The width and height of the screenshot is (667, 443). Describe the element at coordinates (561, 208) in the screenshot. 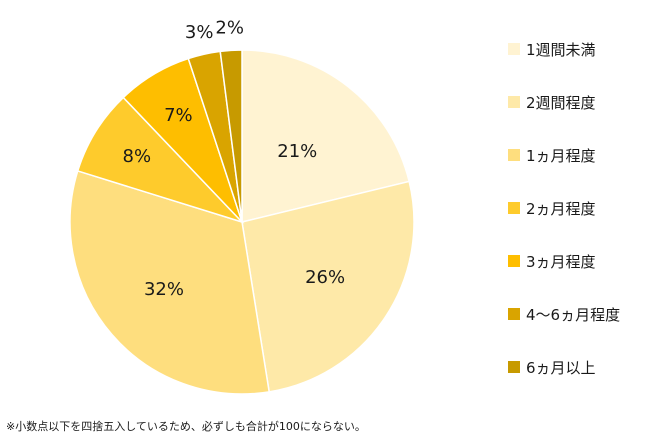

I see `legend-label: 2ヵ月程度` at that location.